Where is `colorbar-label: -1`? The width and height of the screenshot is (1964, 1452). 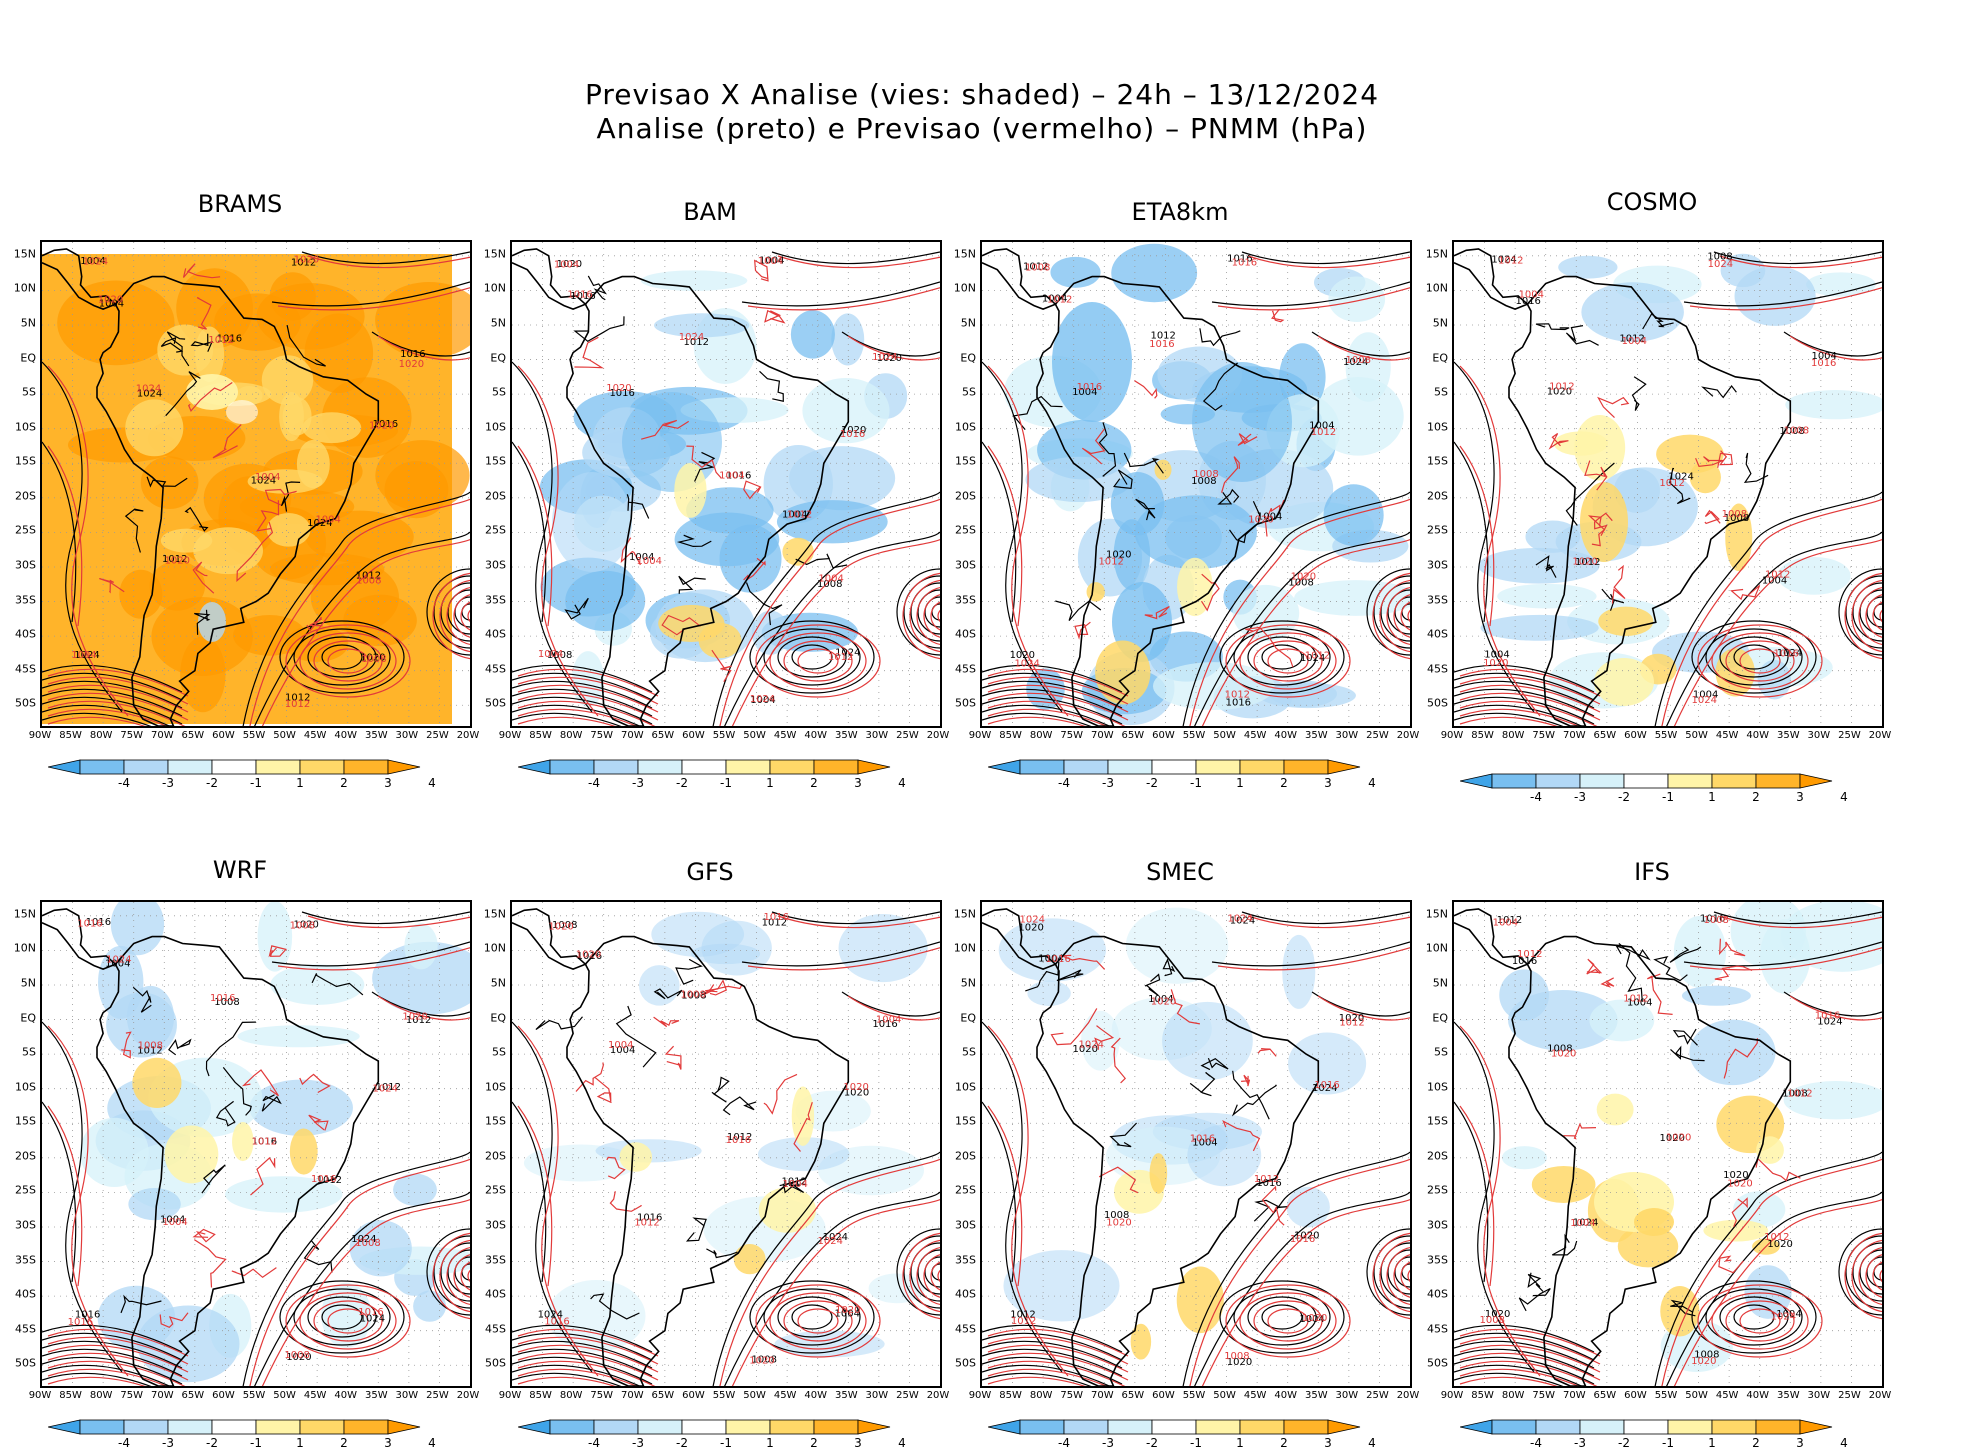 colorbar-label: -1 is located at coordinates (726, 783).